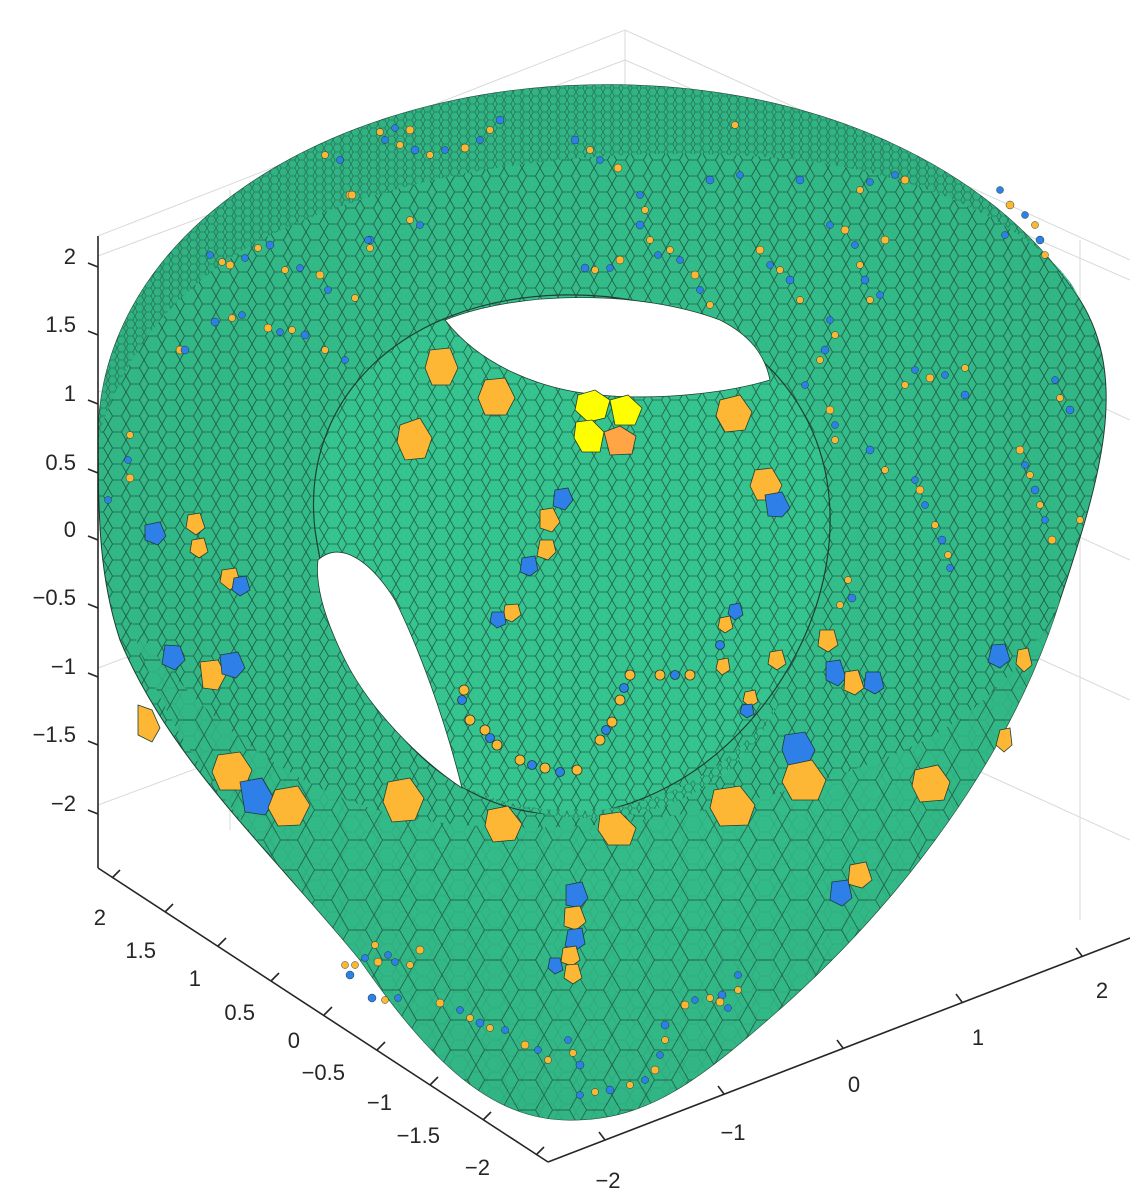 Image resolution: width=1130 pixels, height=1195 pixels. I want to click on z-tick-label: −1.5, so click(54, 734).